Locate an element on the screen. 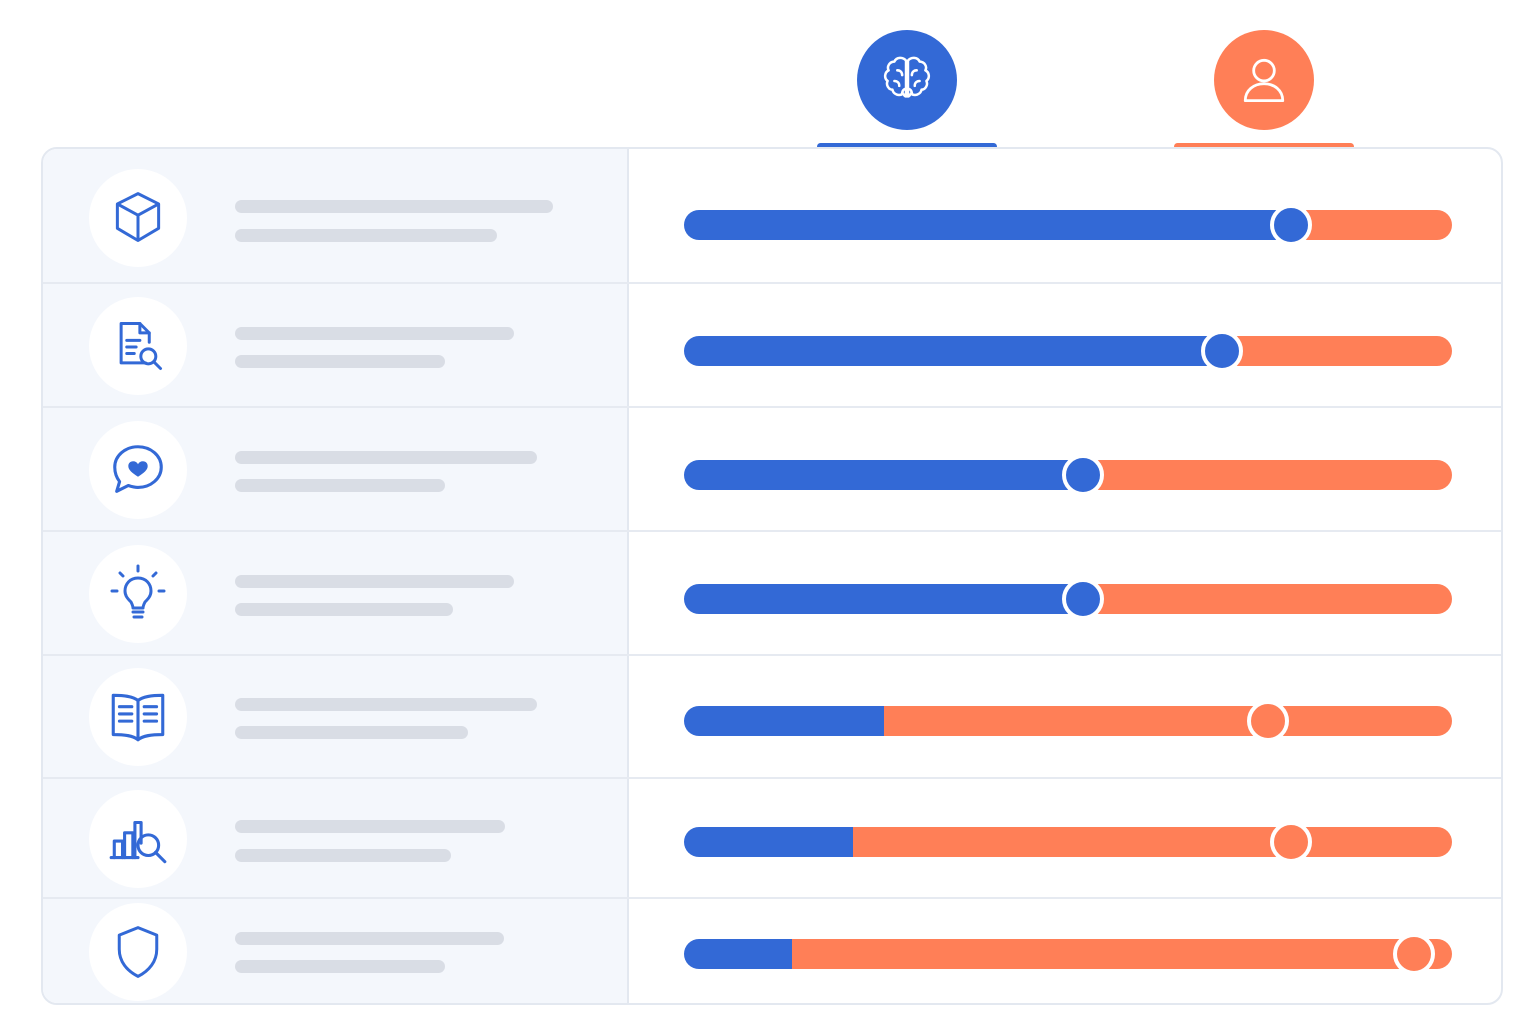 This screenshot has height=1024, width=1536. chat-heart-icon is located at coordinates (138, 469).